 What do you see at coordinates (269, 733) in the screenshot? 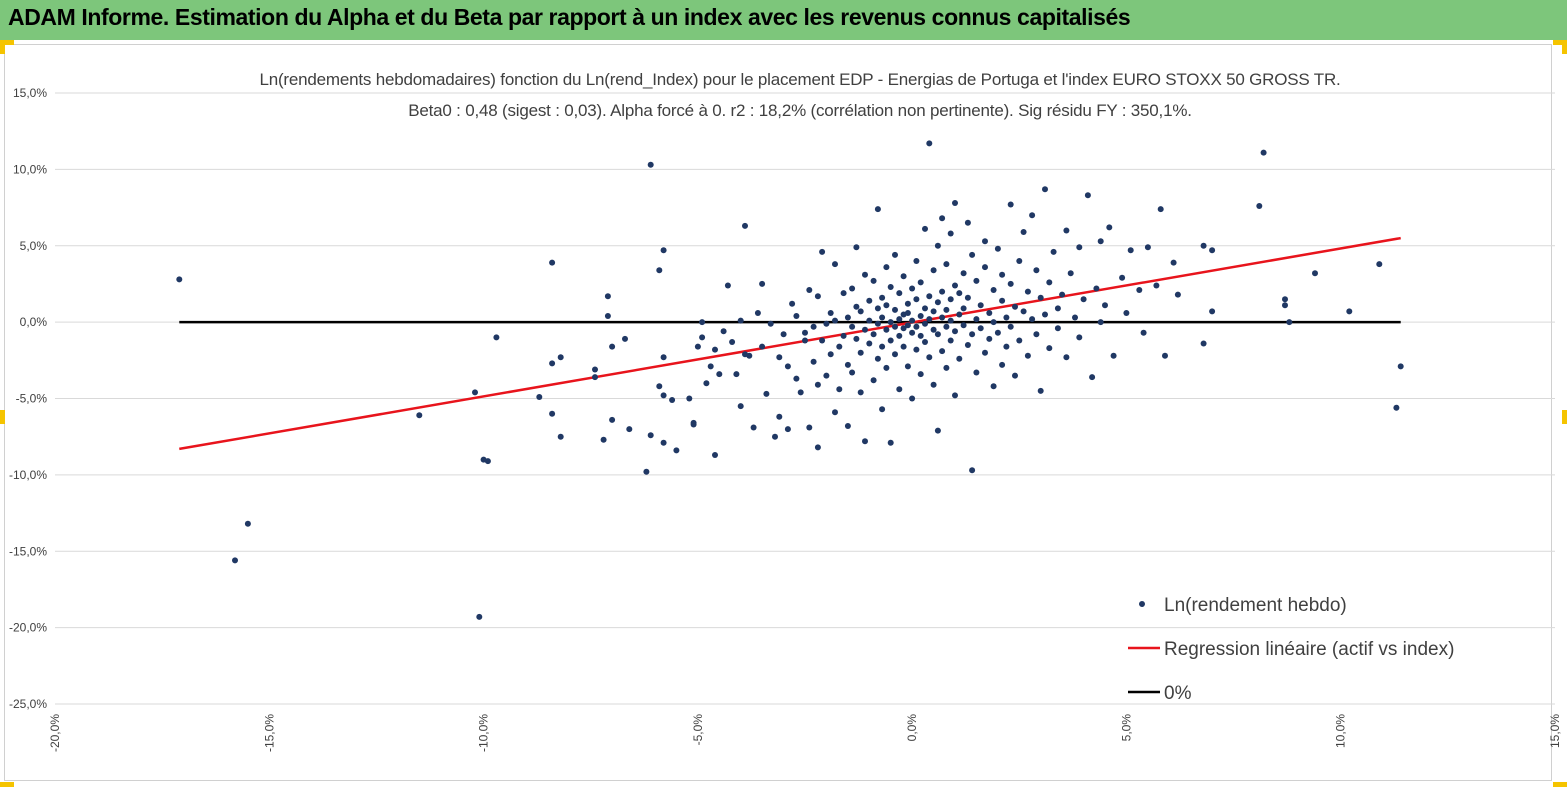
I see `x-tick-label: -15,0%` at bounding box center [269, 733].